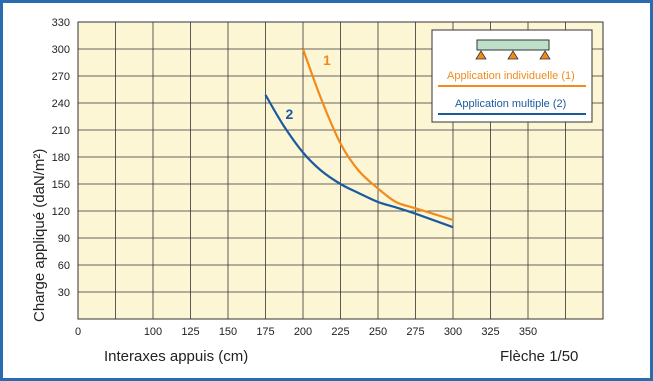 The height and width of the screenshot is (381, 653). Describe the element at coordinates (265, 332) in the screenshot. I see `x-tick-label: 175` at that location.